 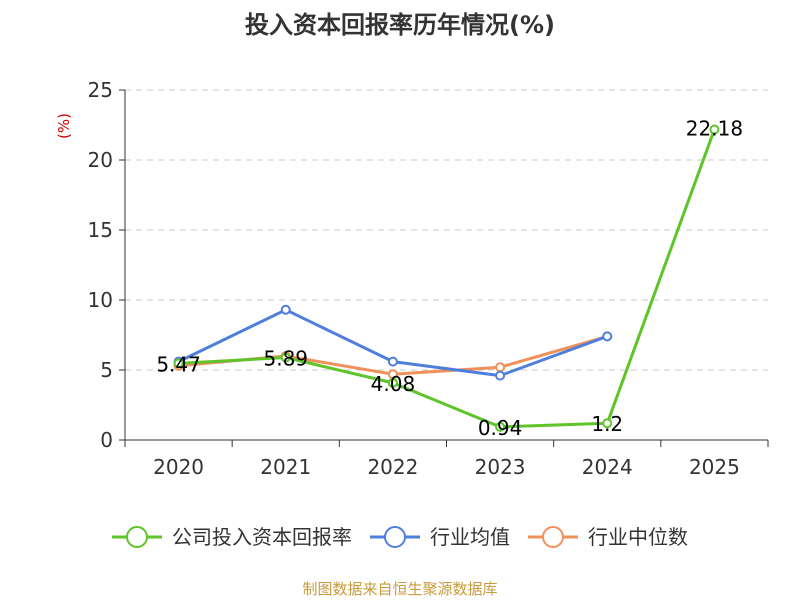 I want to click on data-label: 5.89, so click(x=285, y=359).